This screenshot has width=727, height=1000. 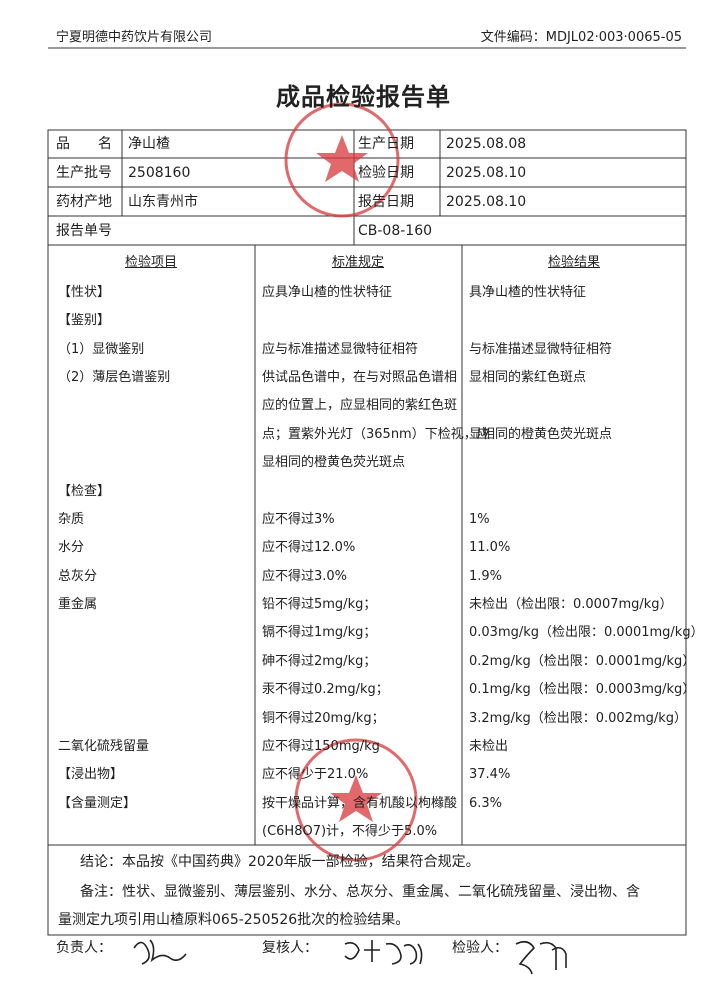 What do you see at coordinates (350, 832) in the screenshot?
I see `standard-text: (C6H8O7)计，不得少于5.0%` at bounding box center [350, 832].